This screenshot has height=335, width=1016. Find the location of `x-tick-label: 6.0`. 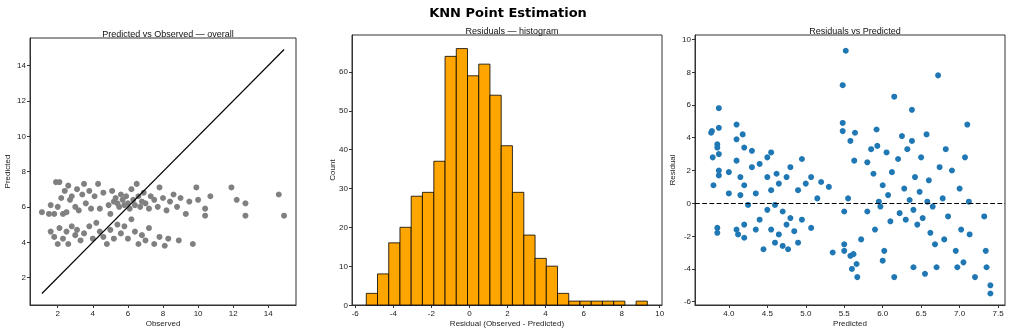

x-tick-label: 6.0 is located at coordinates (883, 313).